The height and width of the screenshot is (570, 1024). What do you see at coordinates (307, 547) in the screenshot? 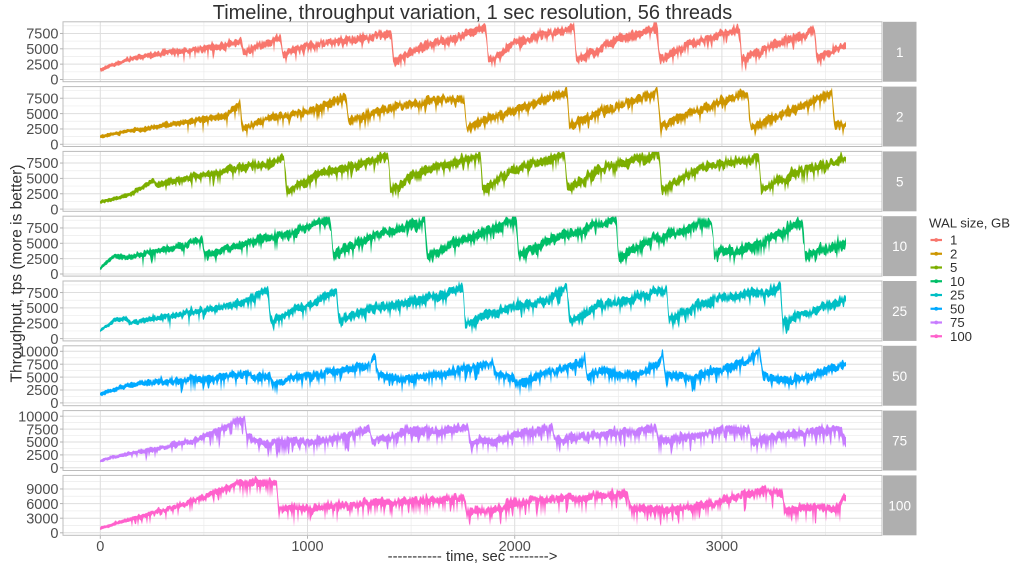
I see `svg-text: 1000` at bounding box center [307, 547].